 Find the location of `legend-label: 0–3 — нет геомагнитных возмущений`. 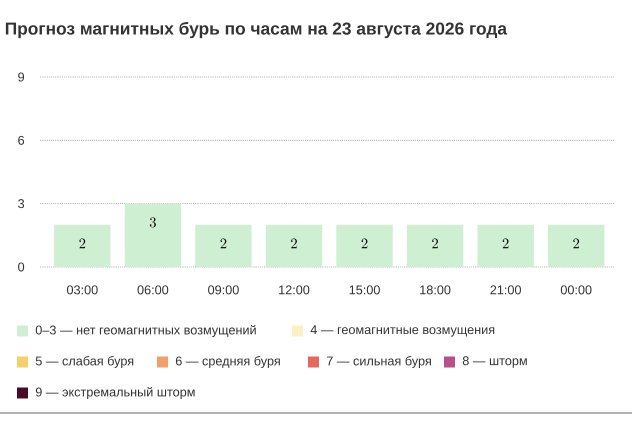

legend-label: 0–3 — нет геомагнитных возмущений is located at coordinates (146, 331).